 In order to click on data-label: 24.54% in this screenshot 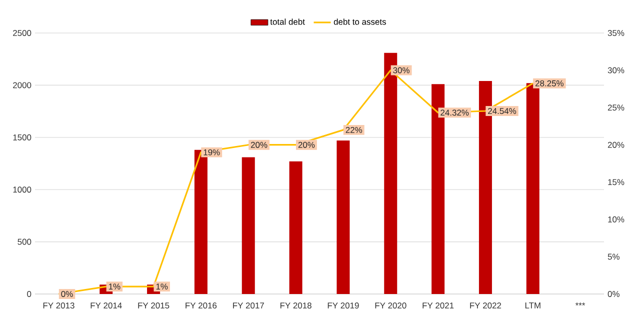, I will do `click(502, 111)`.